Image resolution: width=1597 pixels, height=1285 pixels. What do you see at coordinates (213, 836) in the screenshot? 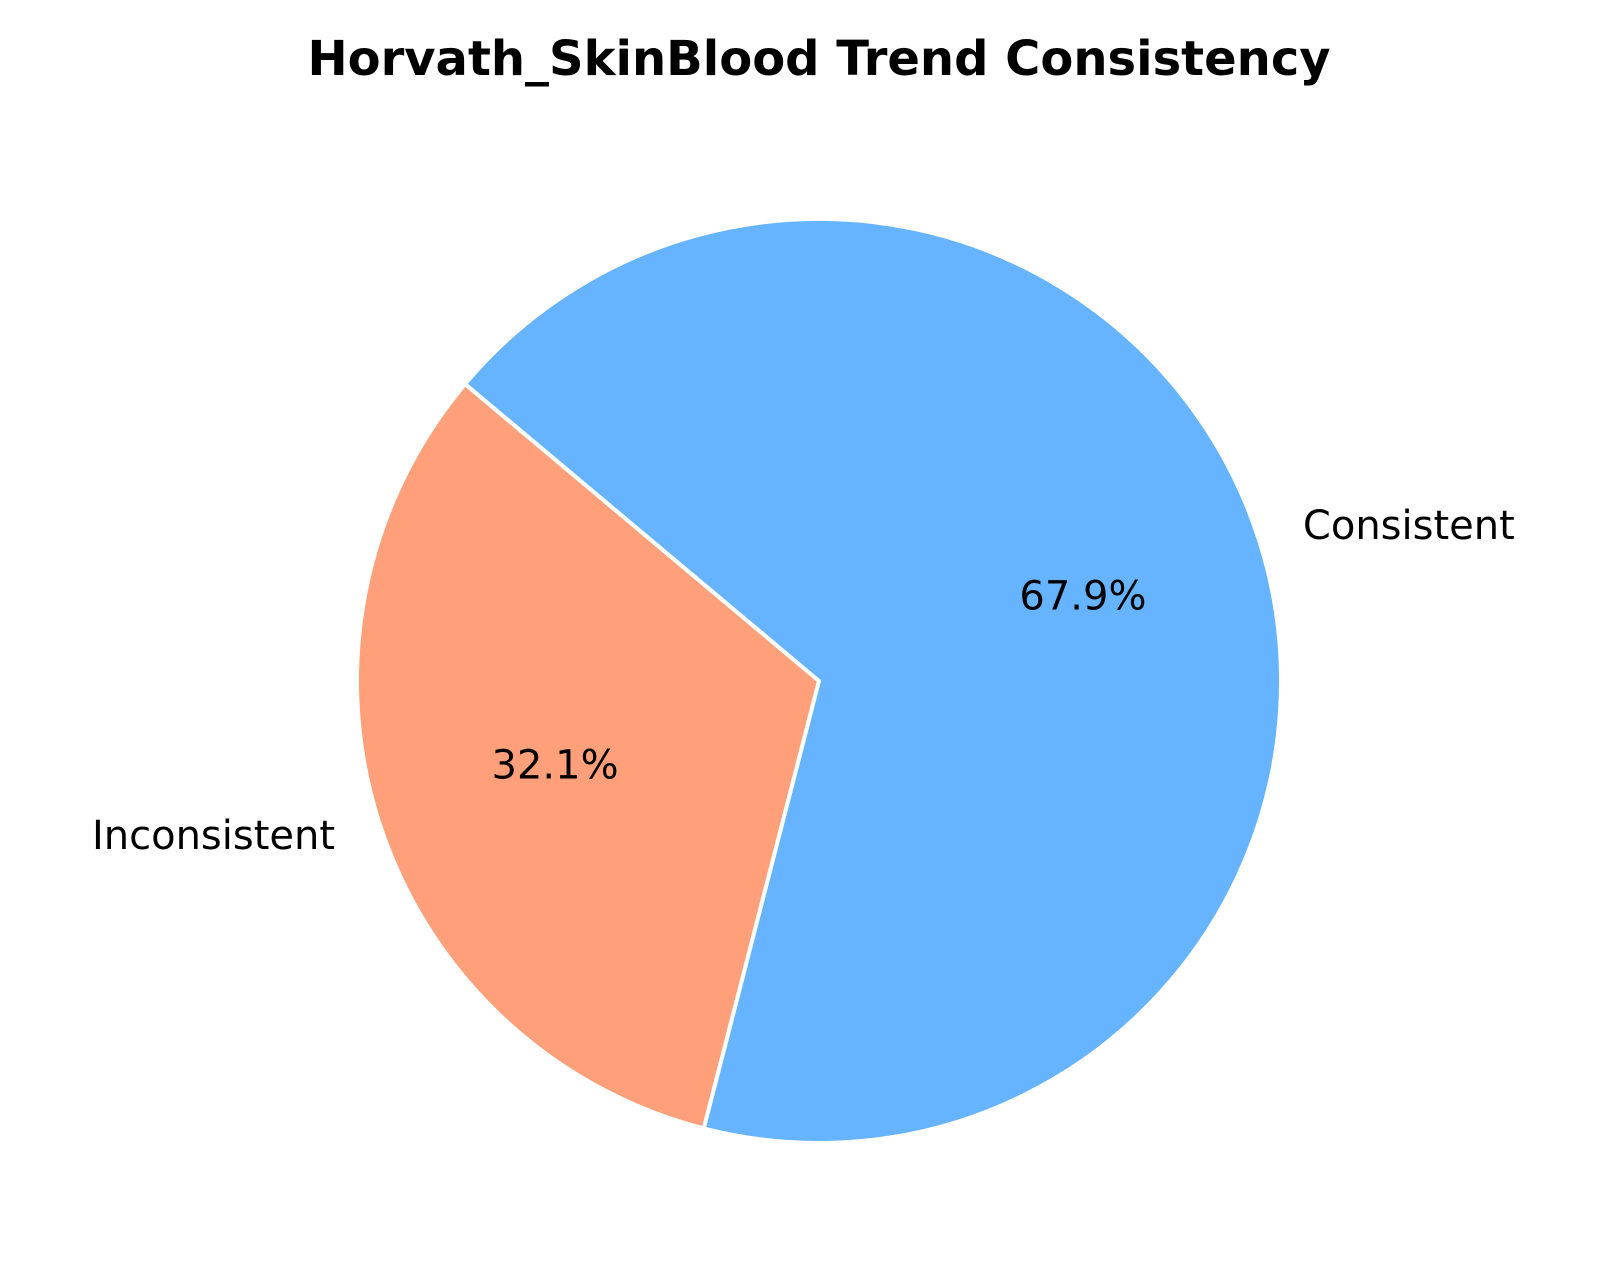
I see `slice-label-inconsistent: Inconsistent` at bounding box center [213, 836].